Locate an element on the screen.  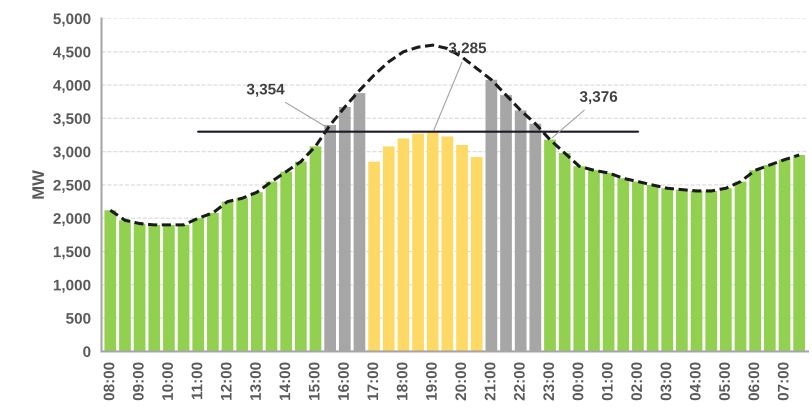
x-tick-label: 06:00 is located at coordinates (754, 381).